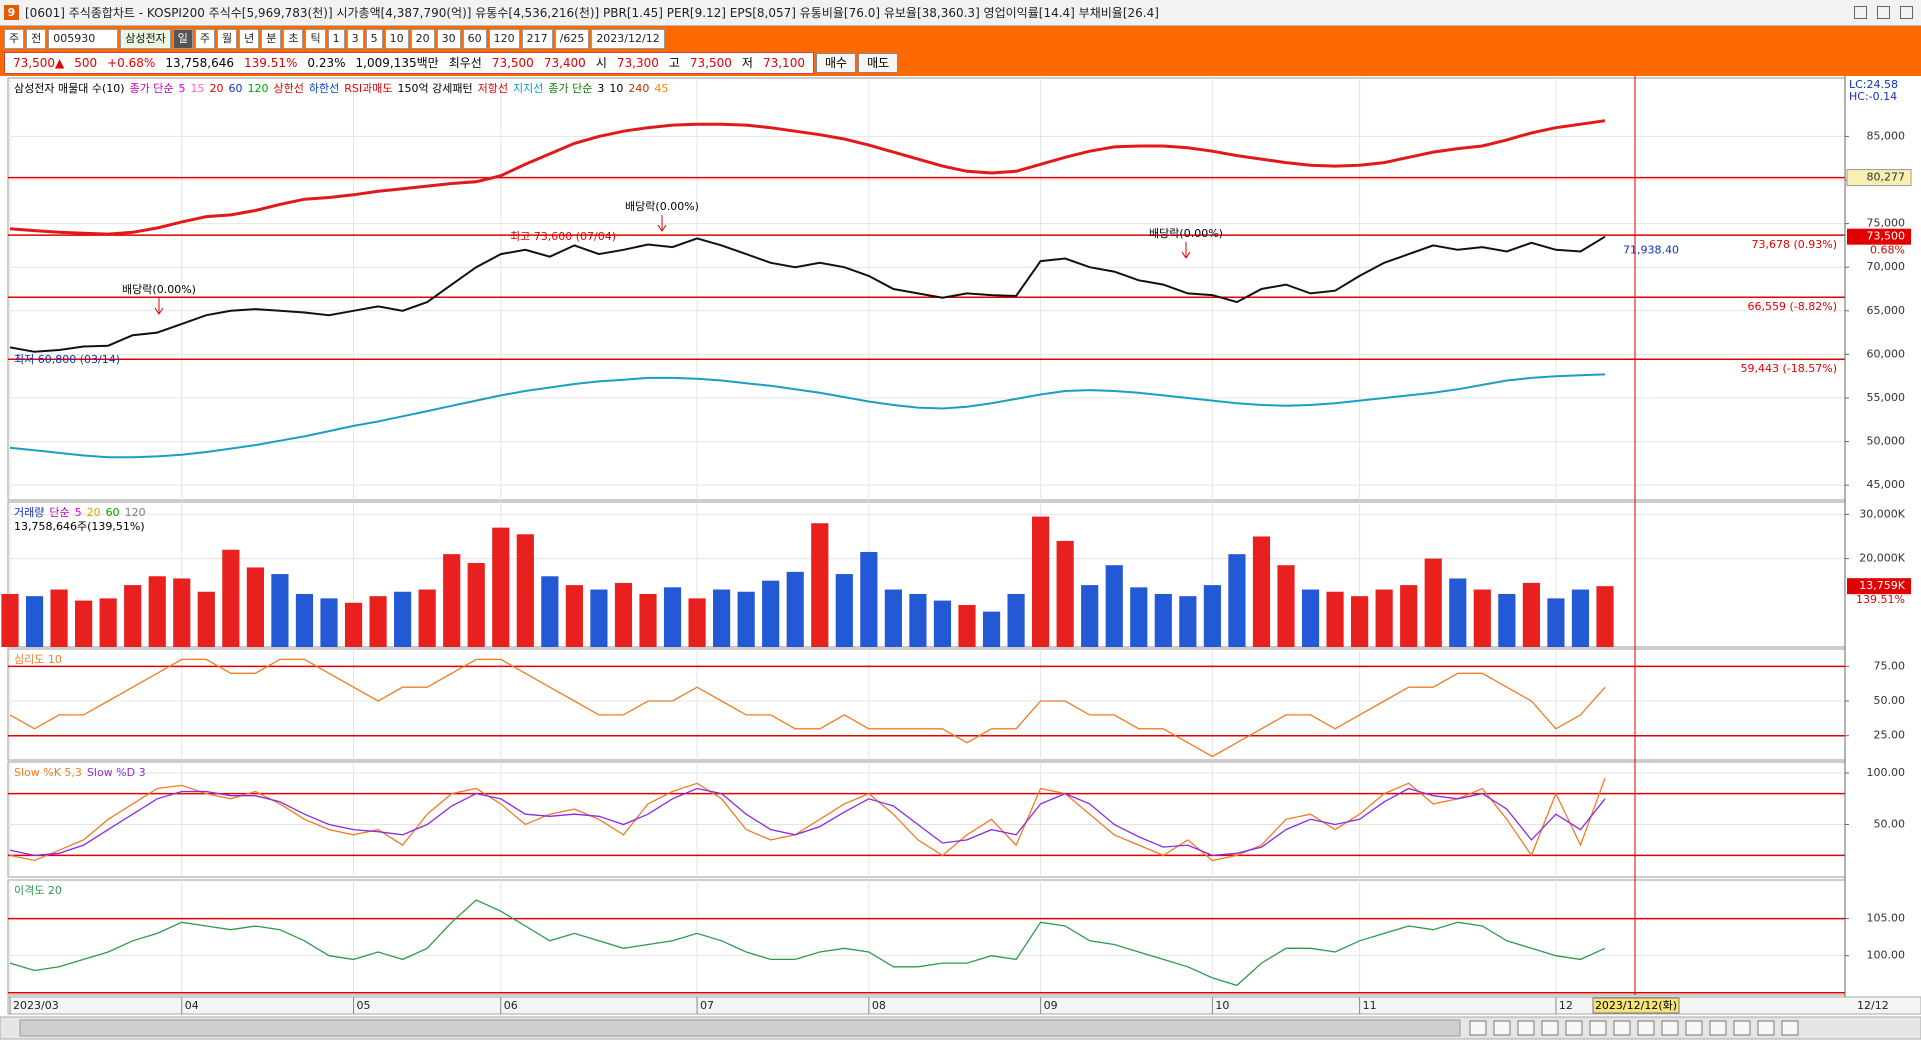 The image size is (1921, 1041). What do you see at coordinates (1886, 310) in the screenshot?
I see `y-tick-label: 65,000` at bounding box center [1886, 310].